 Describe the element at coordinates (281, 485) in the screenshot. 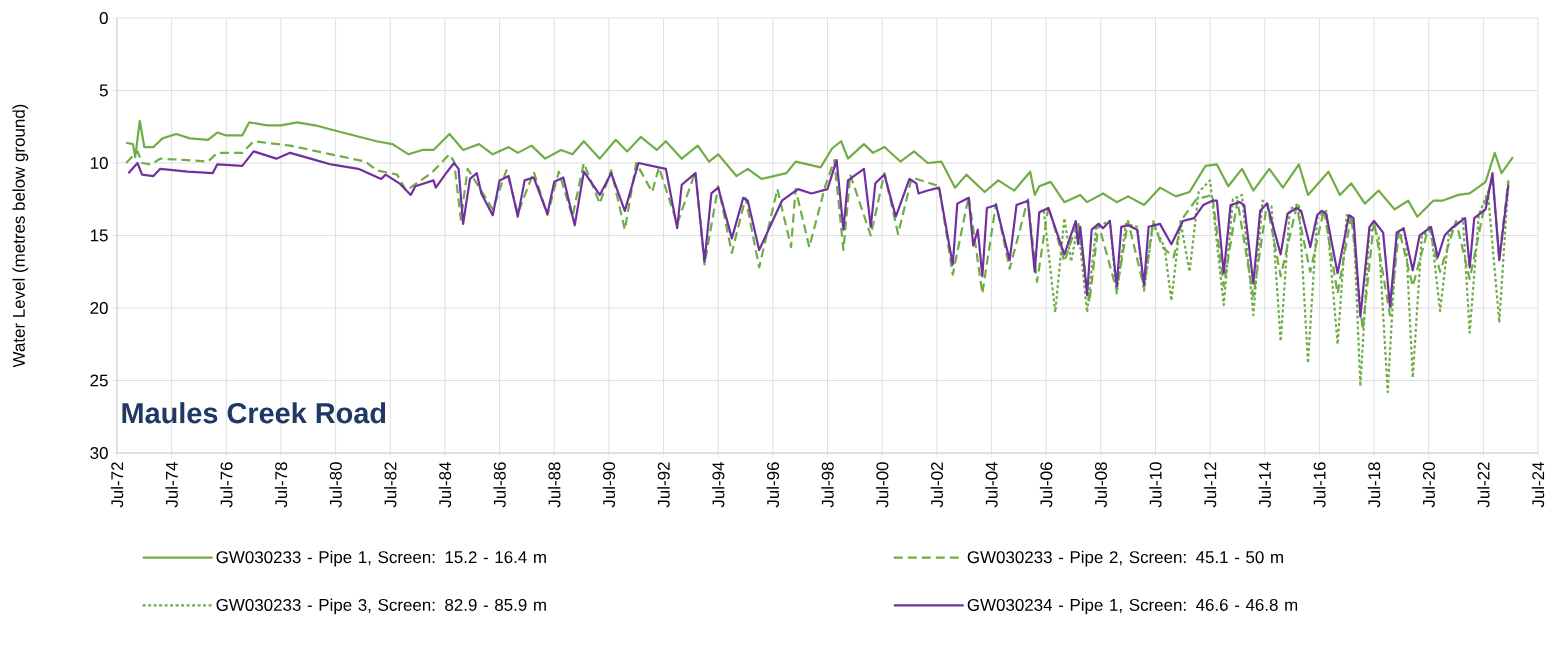

I see `x-tick-label: Jul-78` at that location.